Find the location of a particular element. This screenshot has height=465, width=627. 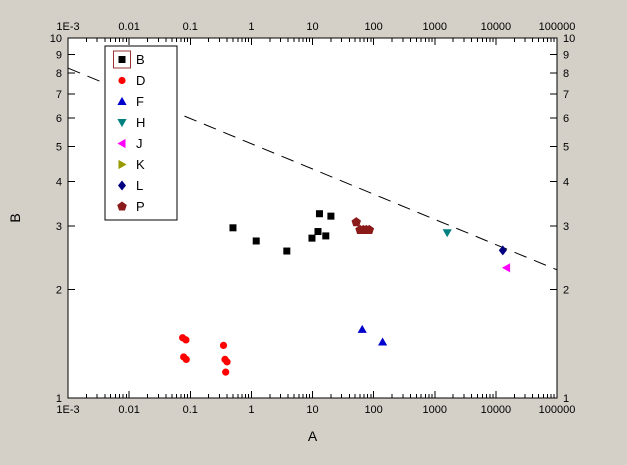

legend-label-K: K is located at coordinates (140, 164).